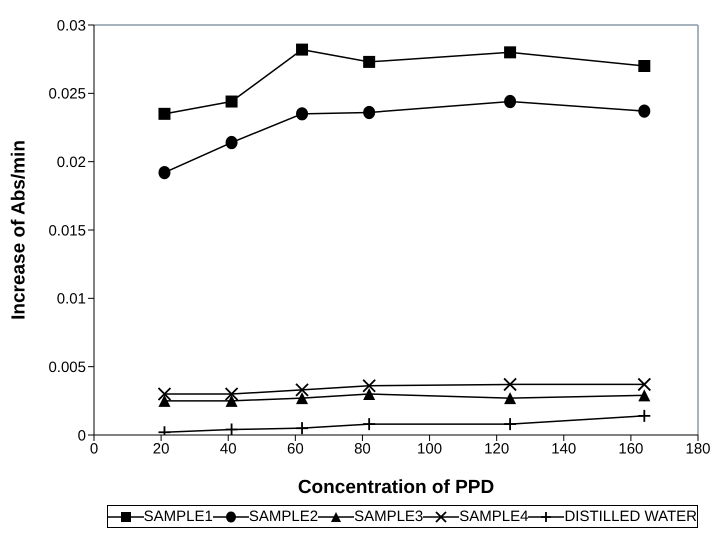  Describe the element at coordinates (396, 487) in the screenshot. I see `x-axis-title: Concentration of PPD` at that location.